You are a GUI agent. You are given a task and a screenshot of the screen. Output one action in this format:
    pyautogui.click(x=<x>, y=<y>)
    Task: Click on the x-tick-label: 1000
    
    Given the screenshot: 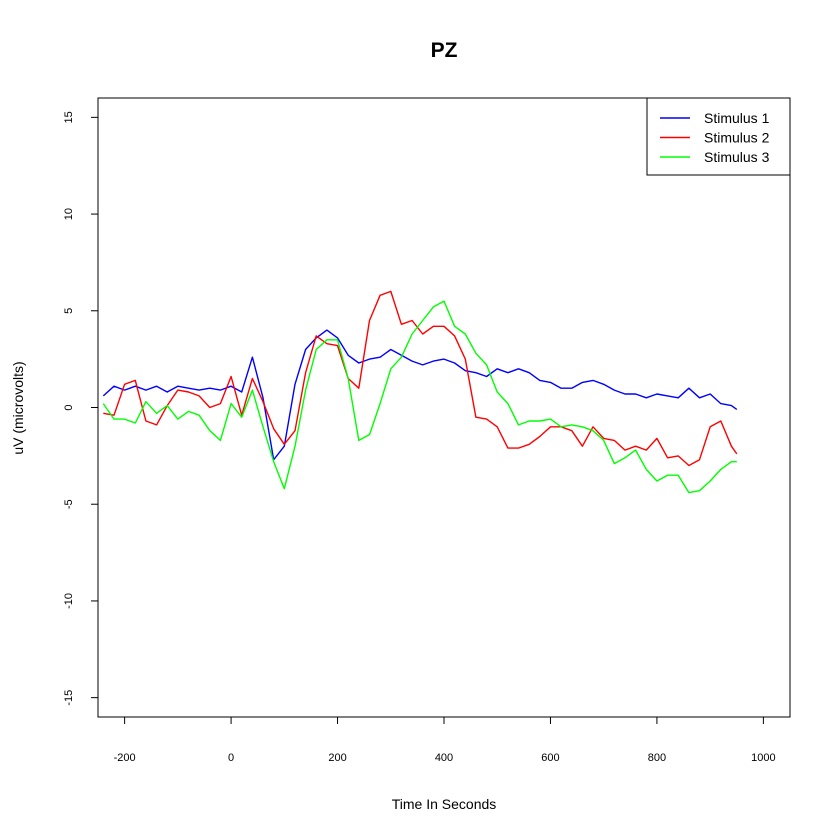 What is the action you would take?
    pyautogui.click(x=763, y=758)
    